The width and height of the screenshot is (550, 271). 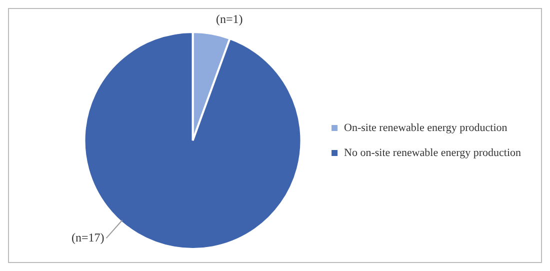 What do you see at coordinates (229, 19) in the screenshot?
I see `data-label: (n=1)` at bounding box center [229, 19].